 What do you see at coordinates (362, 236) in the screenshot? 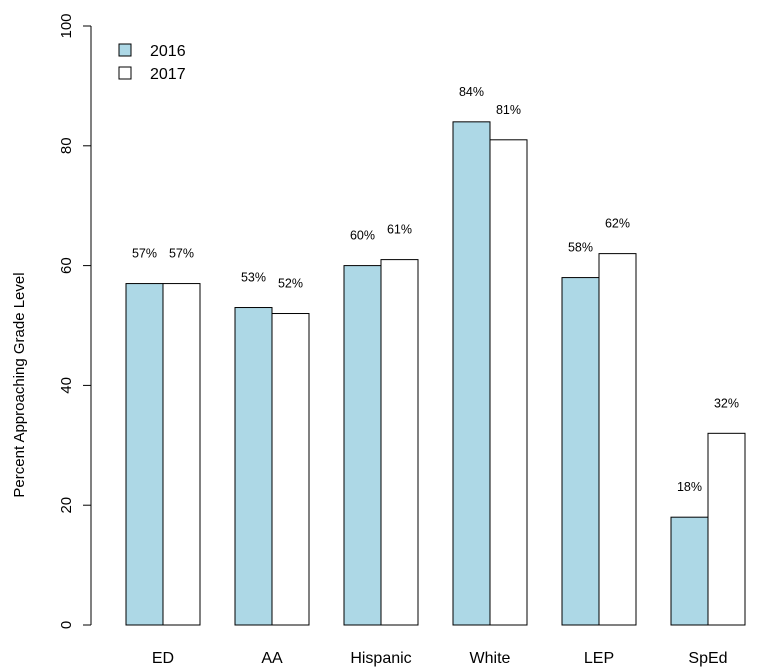
I see `data-label: 60%` at bounding box center [362, 236].